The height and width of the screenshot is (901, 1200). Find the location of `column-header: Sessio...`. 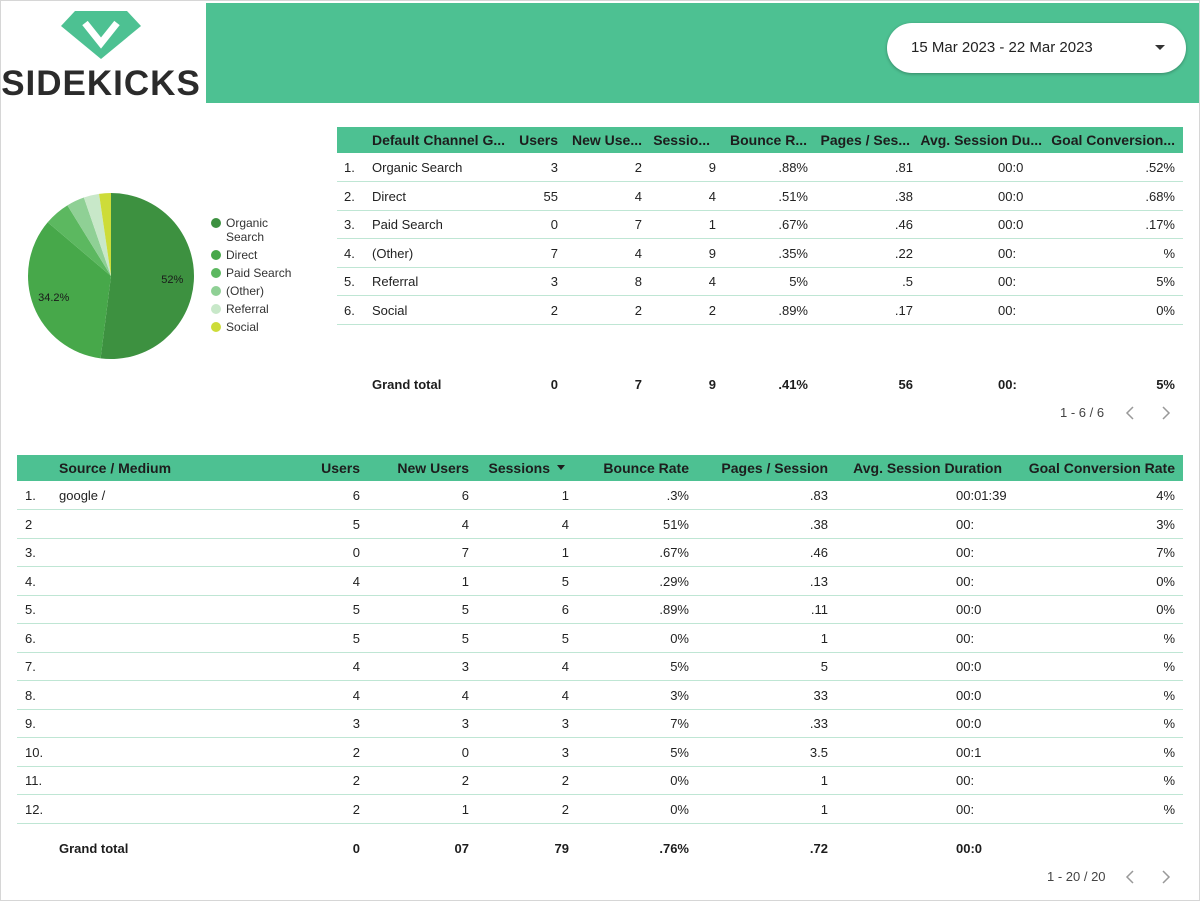

column-header: Sessio... is located at coordinates (681, 140).